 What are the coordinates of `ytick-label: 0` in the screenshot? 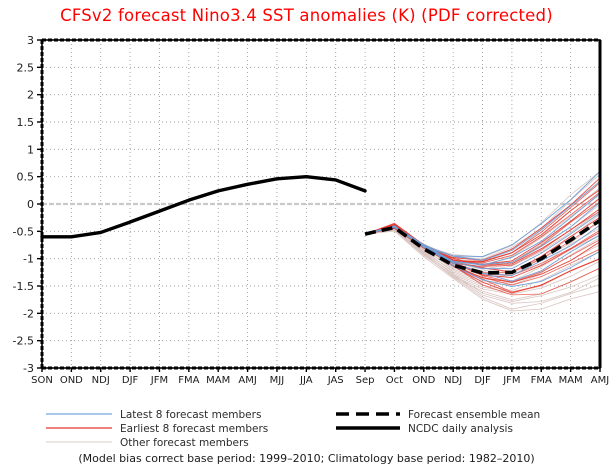 It's located at (30, 204).